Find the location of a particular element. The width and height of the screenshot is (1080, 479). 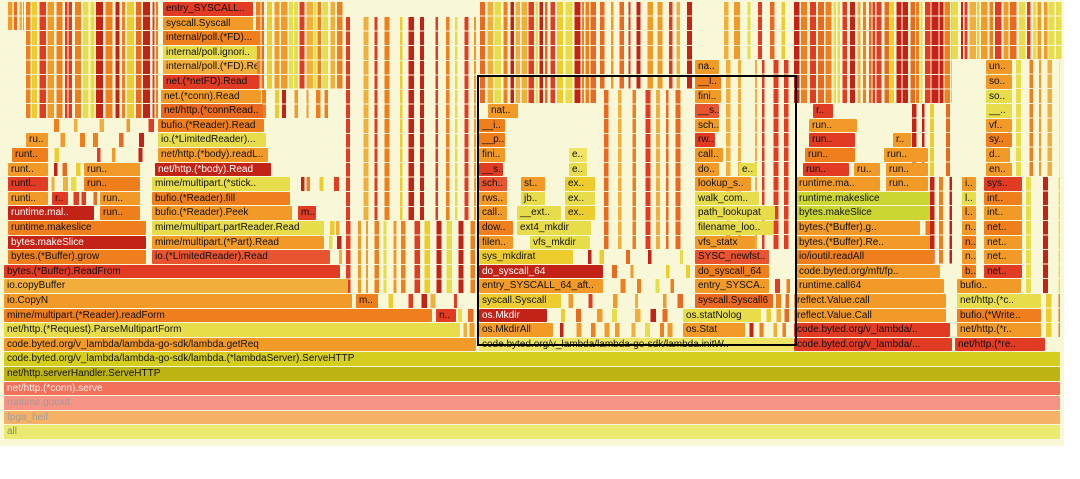

flame-frame: bufio.(*Reader).fill is located at coordinates (221, 198).